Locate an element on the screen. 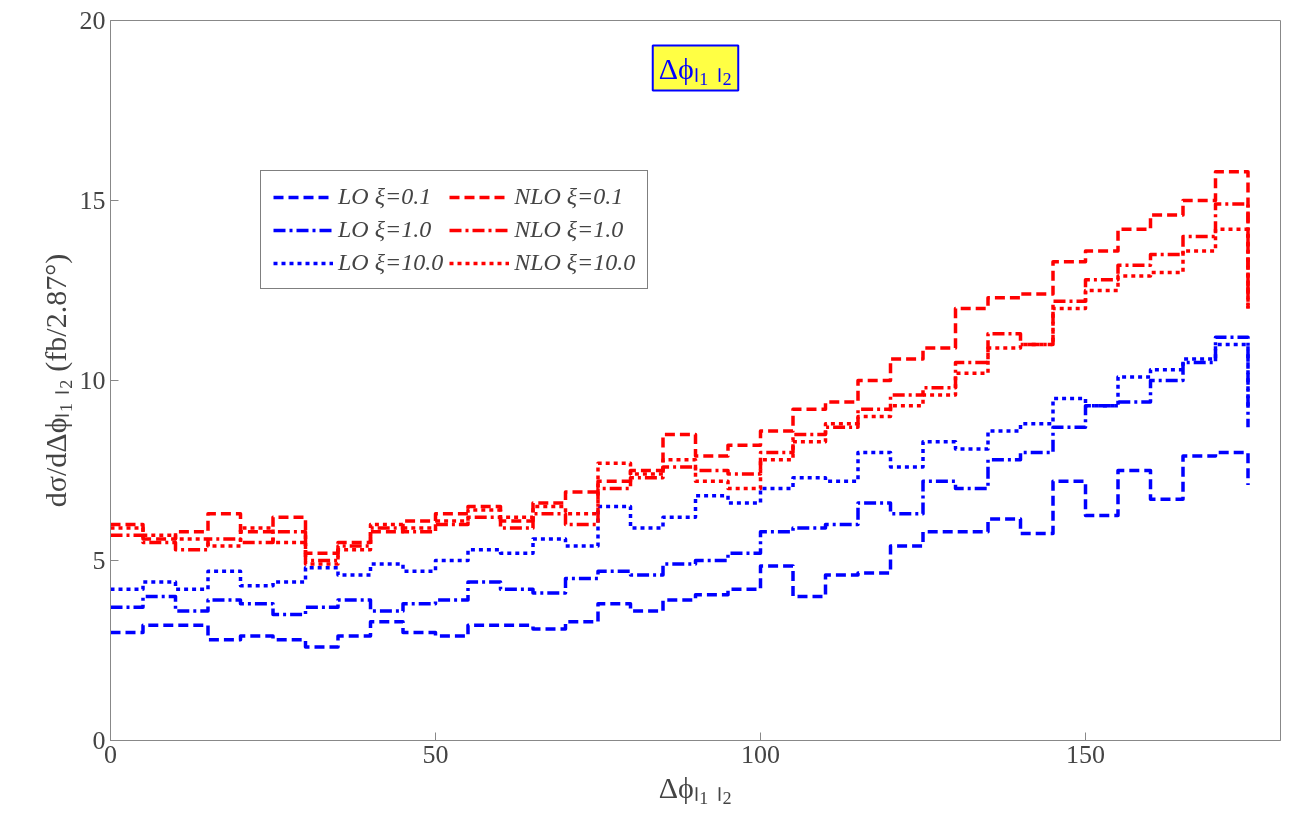 This screenshot has height=840, width=1315. y-tick-label: 5 is located at coordinates (99, 560).